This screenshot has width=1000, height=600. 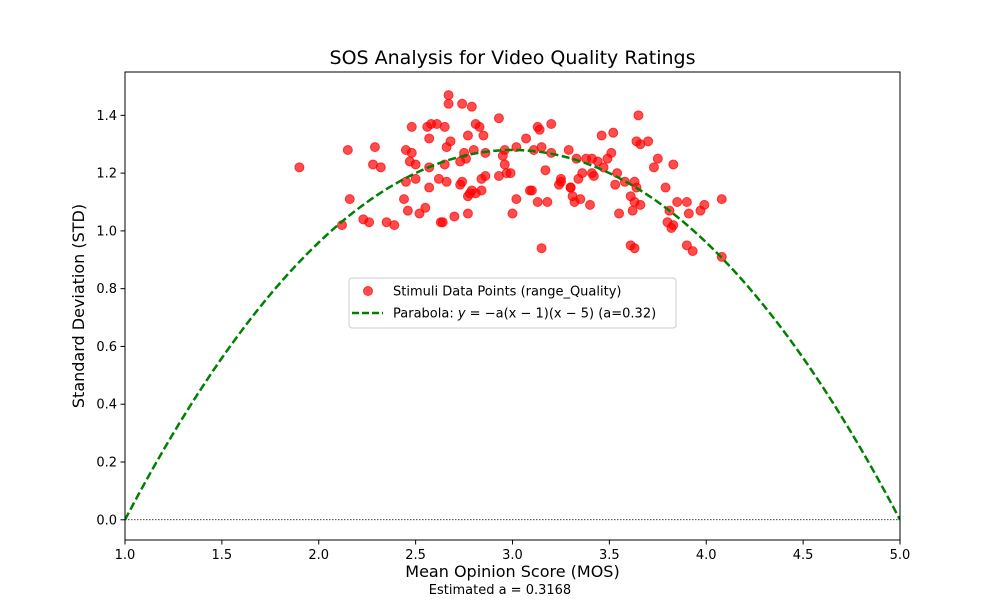 What do you see at coordinates (513, 58) in the screenshot?
I see `chart-title: SOS Analysis for Video Quality Ratings` at bounding box center [513, 58].